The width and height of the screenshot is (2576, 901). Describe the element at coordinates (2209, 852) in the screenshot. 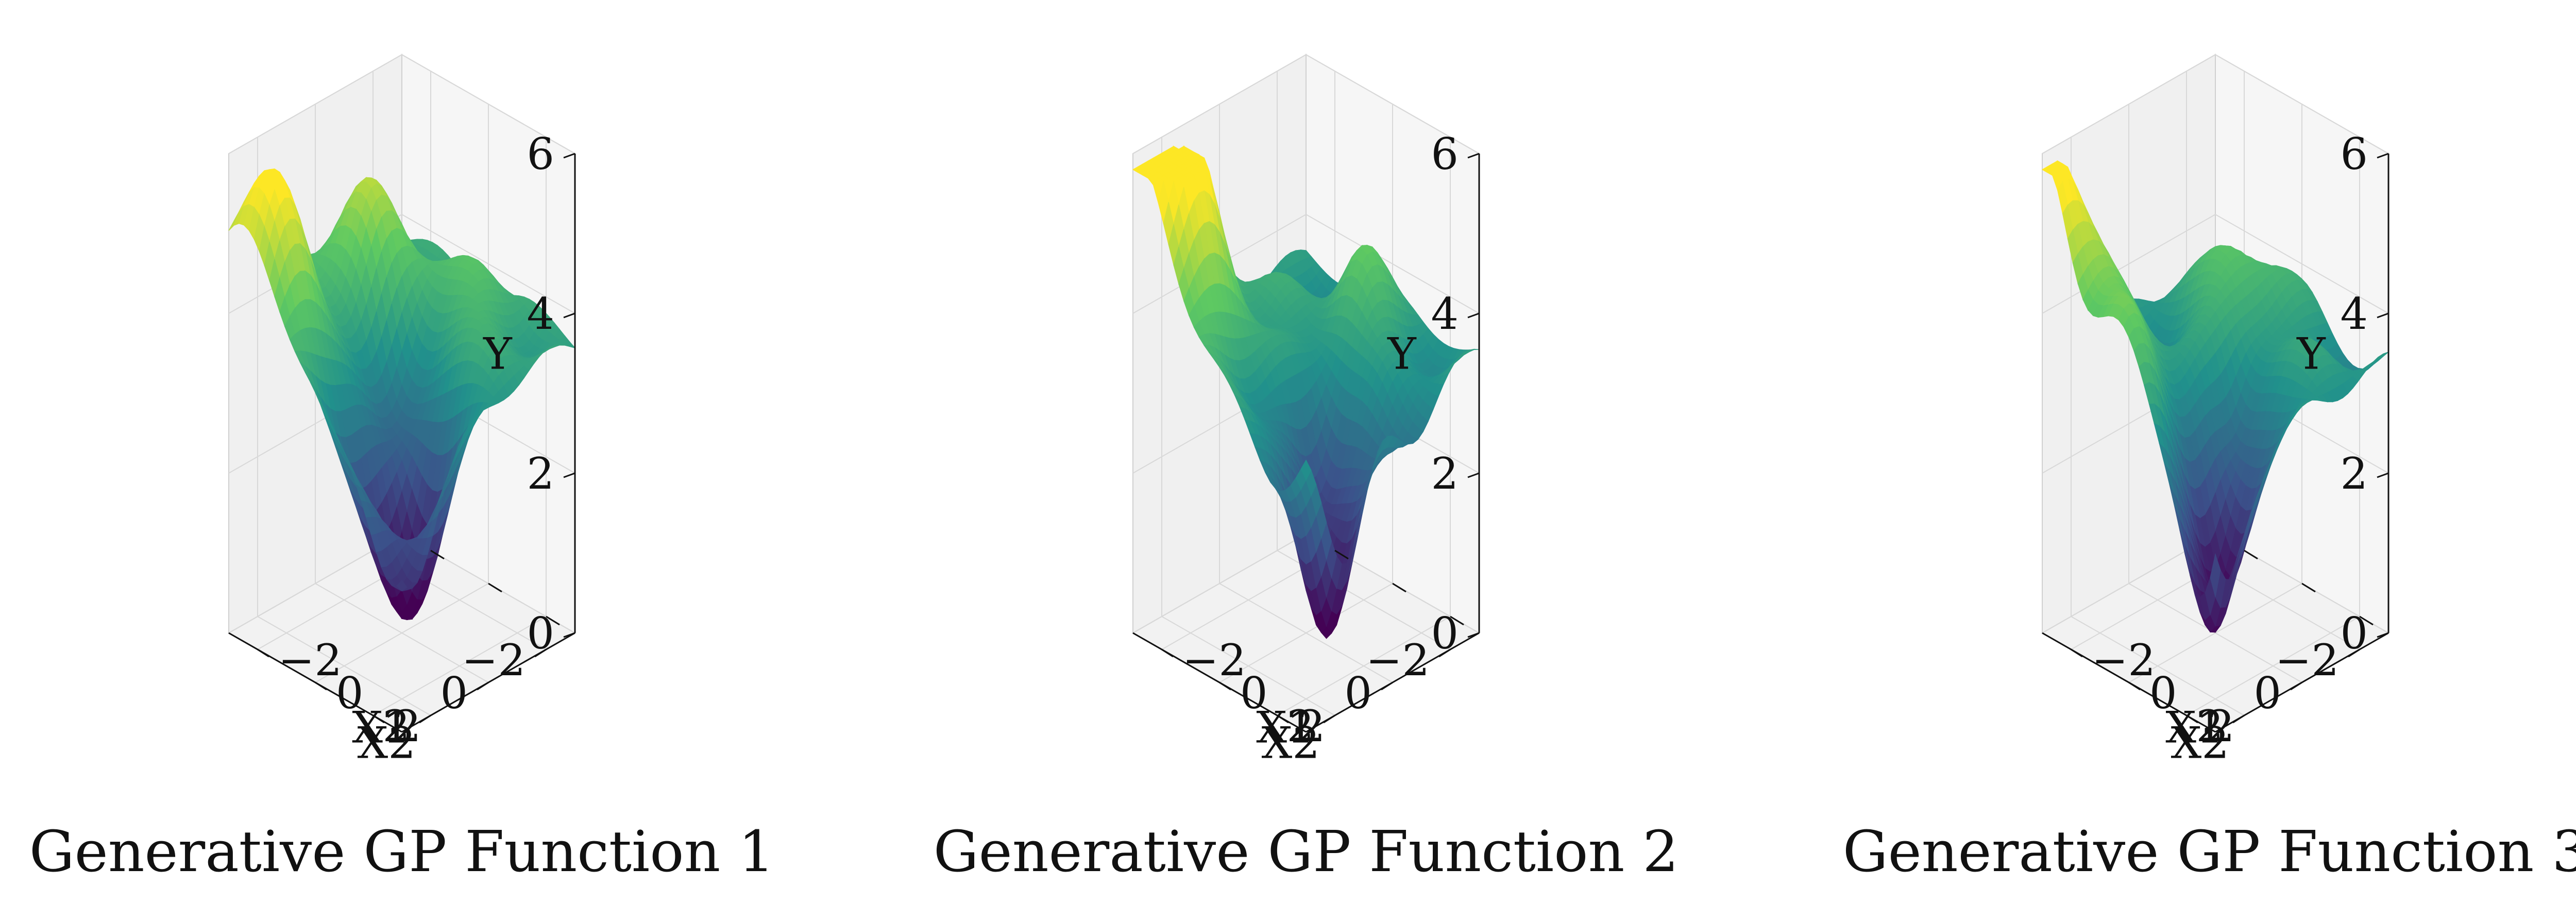

I see `chart-title: Generative GP Function 3` at that location.